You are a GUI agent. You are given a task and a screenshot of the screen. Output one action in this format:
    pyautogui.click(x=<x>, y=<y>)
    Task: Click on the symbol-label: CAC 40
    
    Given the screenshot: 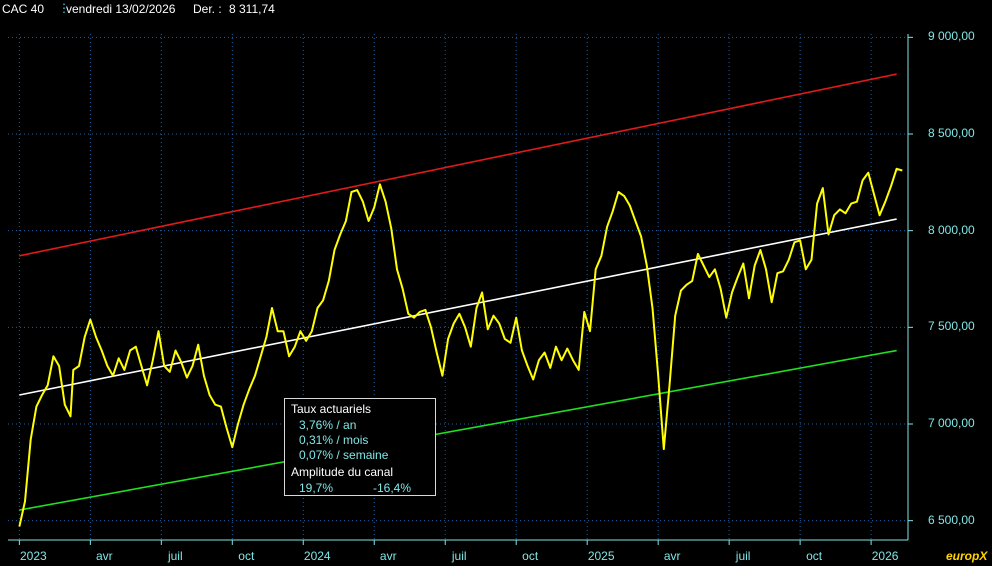 What is the action you would take?
    pyautogui.click(x=23, y=9)
    